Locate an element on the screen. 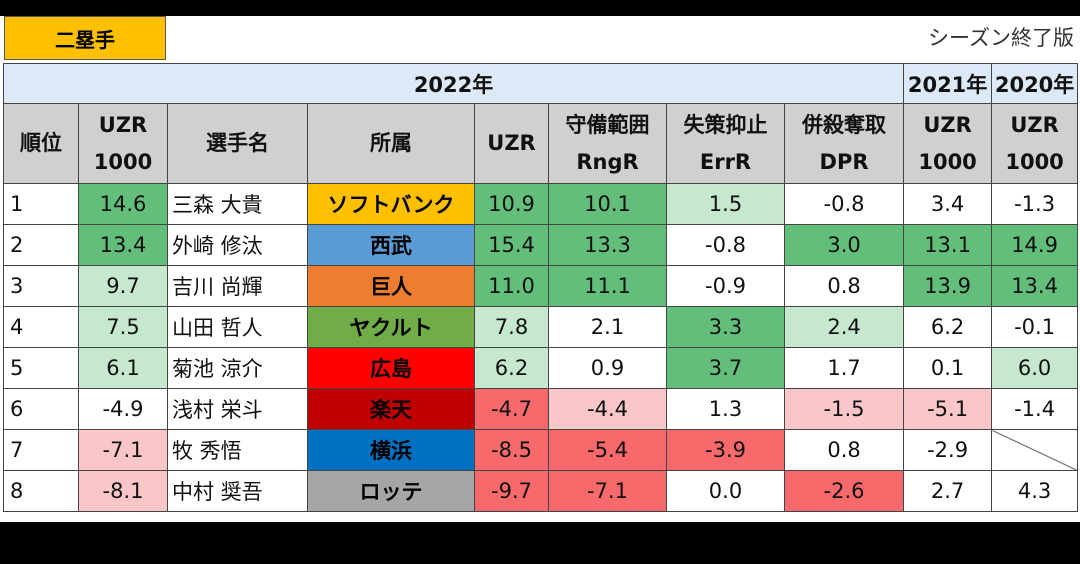  team-cell: ヤクルト is located at coordinates (391, 327).